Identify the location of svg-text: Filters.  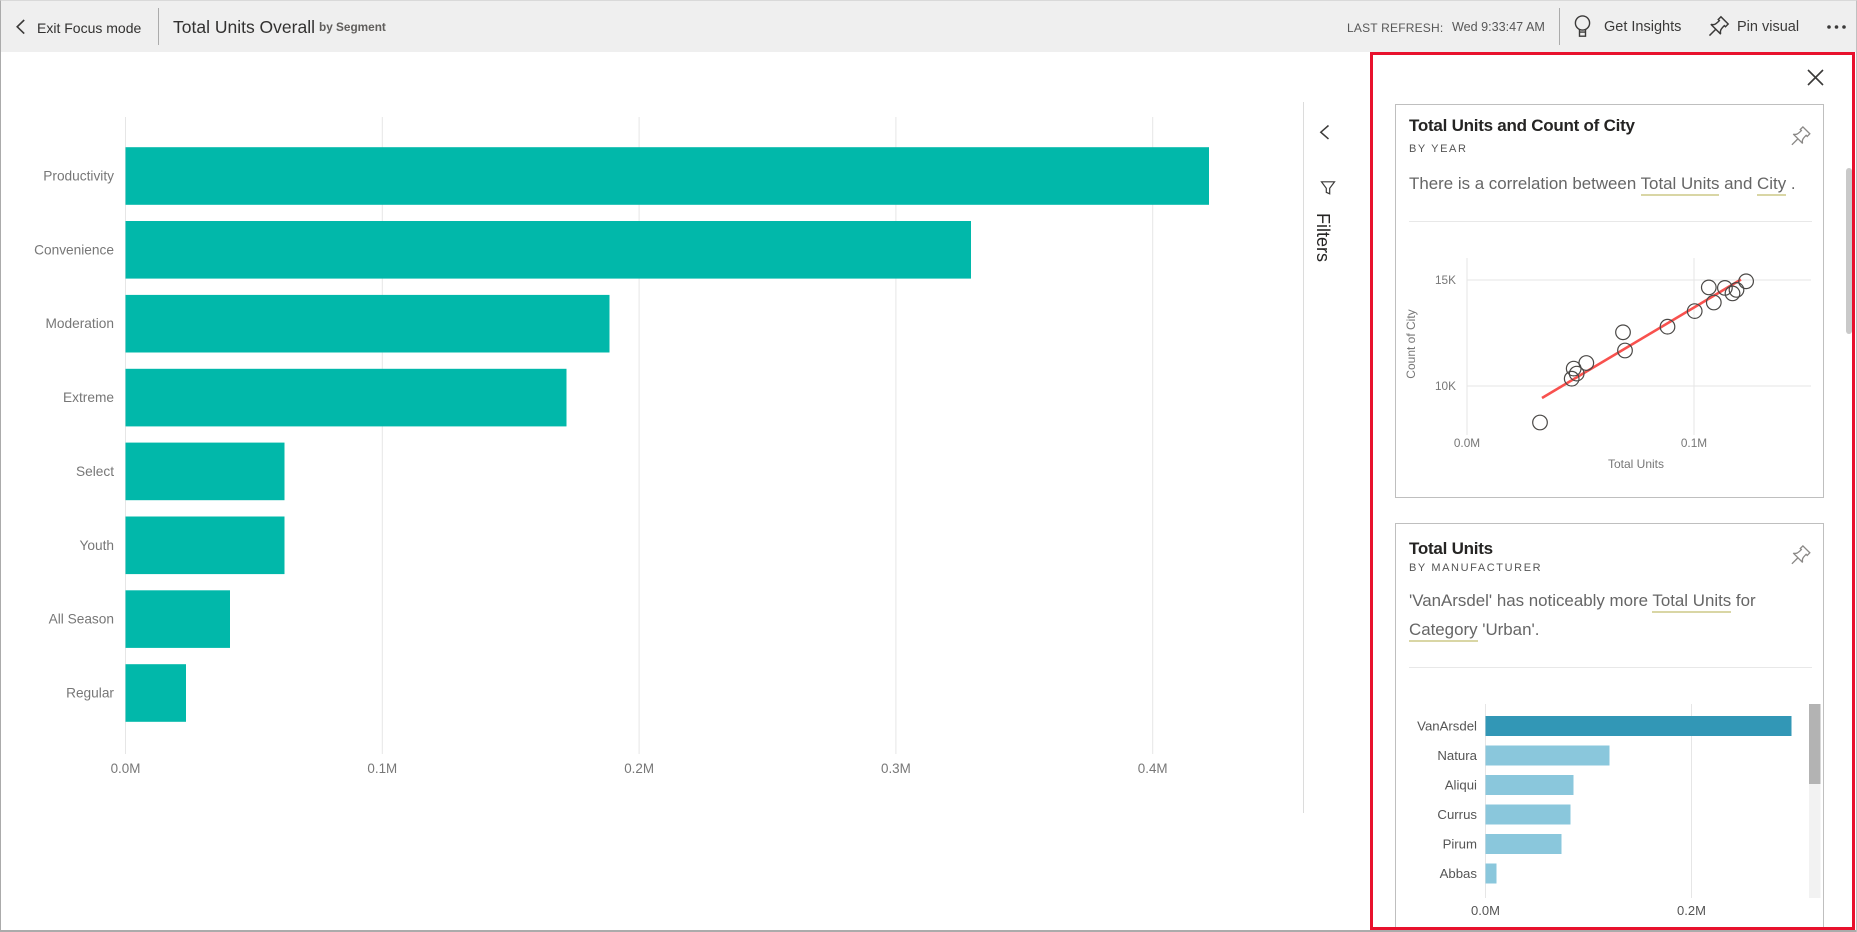
(1323, 237).